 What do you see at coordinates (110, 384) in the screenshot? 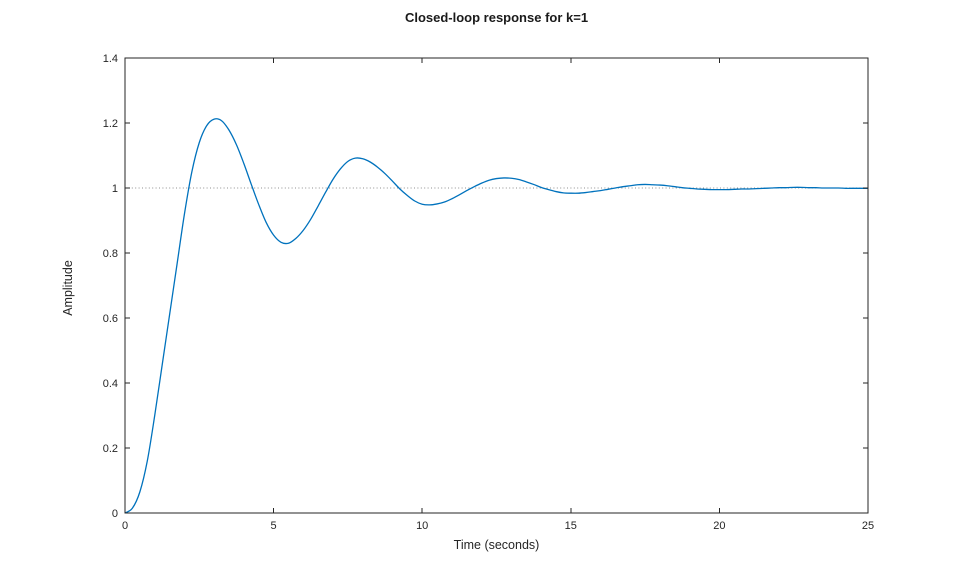
I see `y-tick-label: 0.4` at bounding box center [110, 384].